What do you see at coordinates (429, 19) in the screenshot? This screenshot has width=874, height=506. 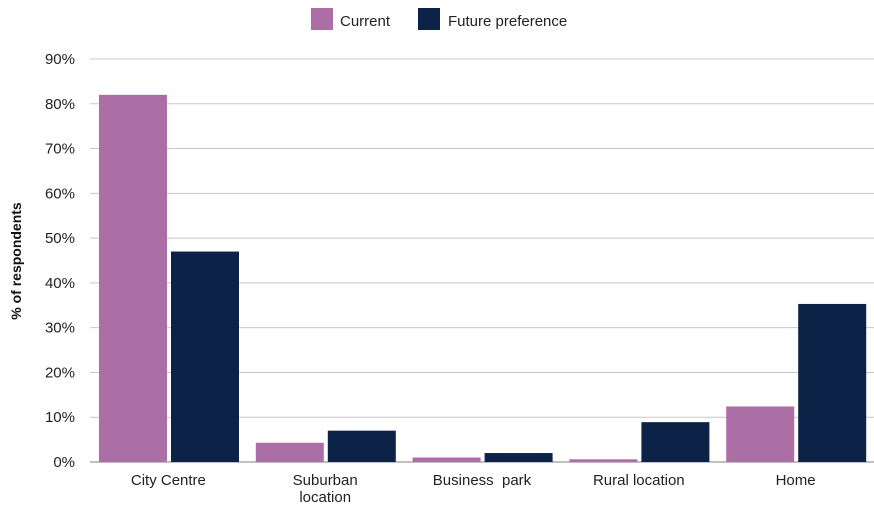 I see `legend-swatch-future-preference` at bounding box center [429, 19].